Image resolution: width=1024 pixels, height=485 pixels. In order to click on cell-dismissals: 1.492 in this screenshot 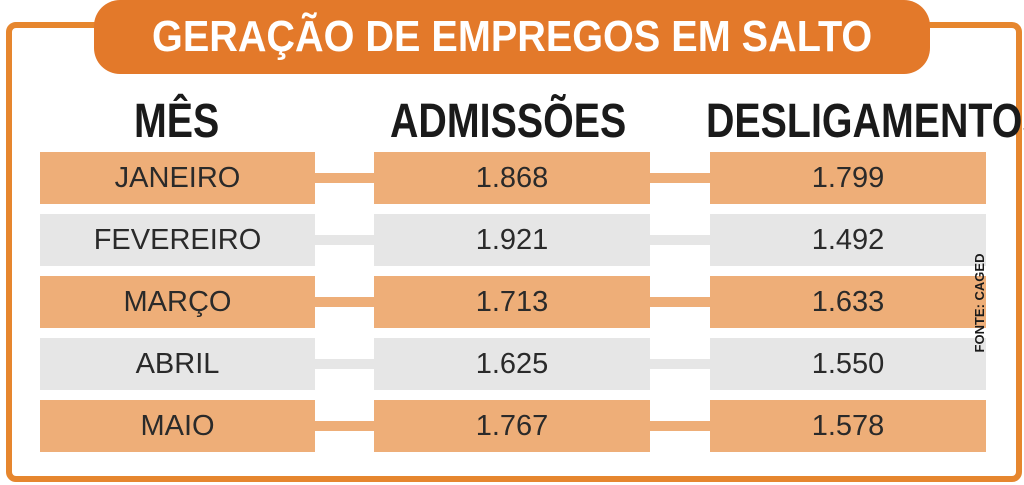, I will do `click(848, 240)`.